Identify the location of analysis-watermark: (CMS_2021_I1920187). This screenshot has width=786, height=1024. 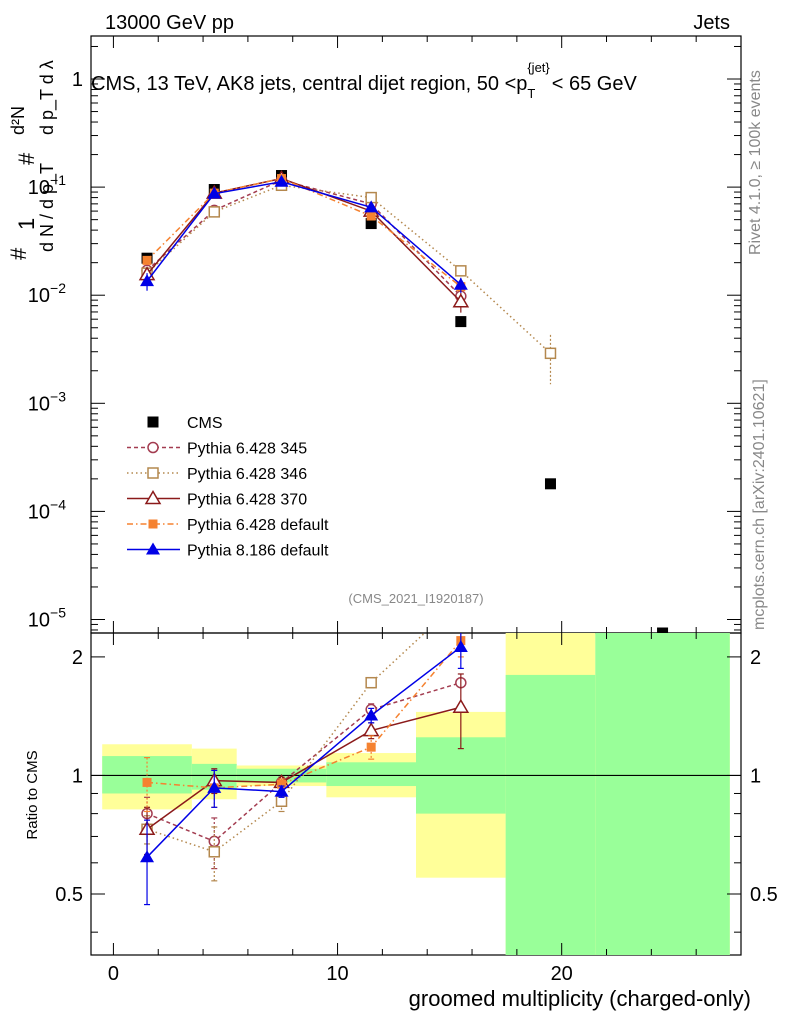
(415, 598).